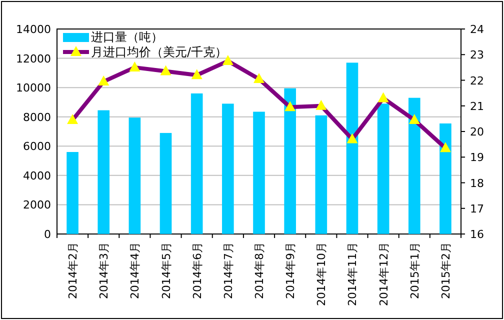 This screenshot has height=320, width=504. I want to click on x-tick-label: 2014年10月, so click(321, 274).